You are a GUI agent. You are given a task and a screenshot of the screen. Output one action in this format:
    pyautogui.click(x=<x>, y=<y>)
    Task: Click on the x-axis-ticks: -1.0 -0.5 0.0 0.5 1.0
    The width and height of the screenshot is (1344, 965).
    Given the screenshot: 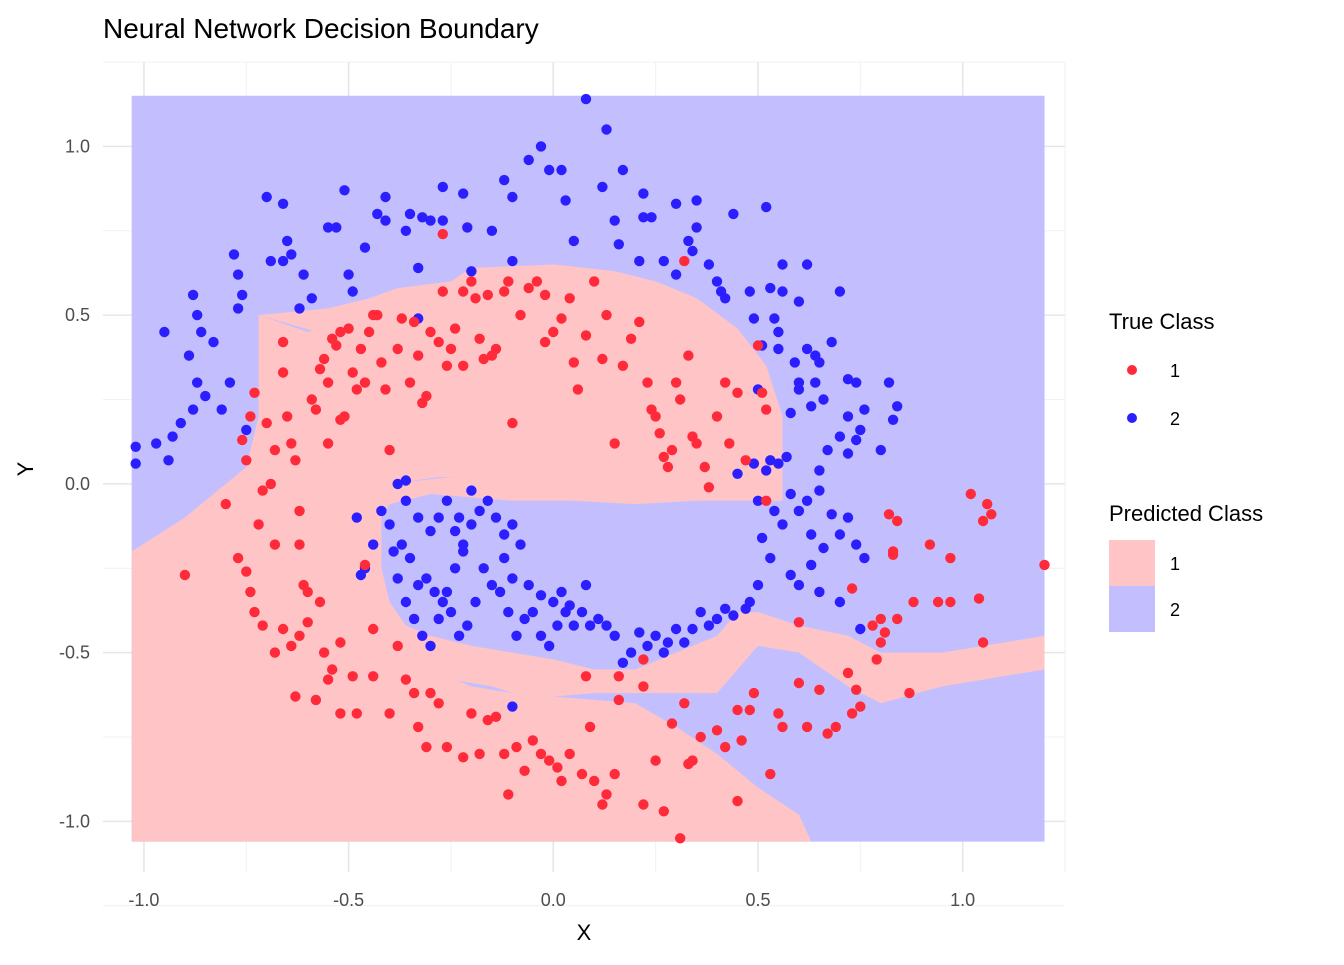 What is the action you would take?
    pyautogui.click(x=551, y=900)
    